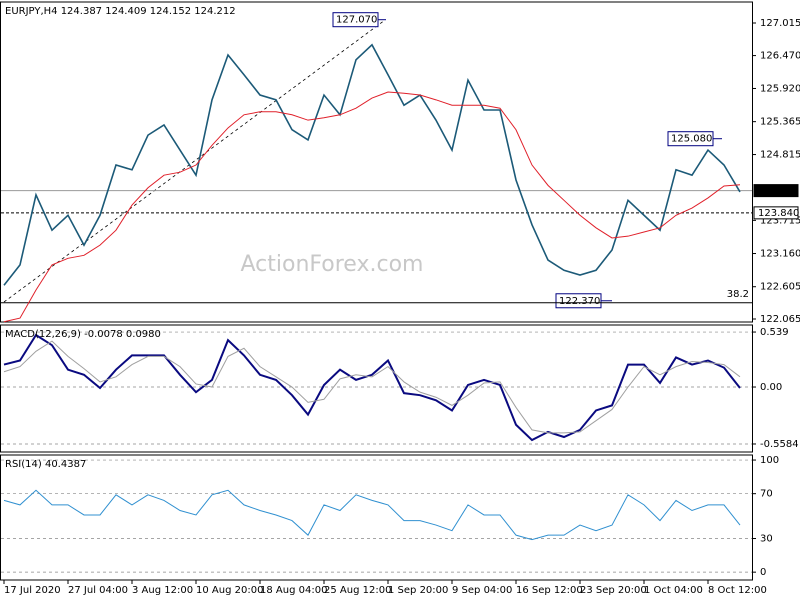 The image size is (800, 600). I want to click on x-tick-label: 16 Sep 12:00, so click(549, 590).